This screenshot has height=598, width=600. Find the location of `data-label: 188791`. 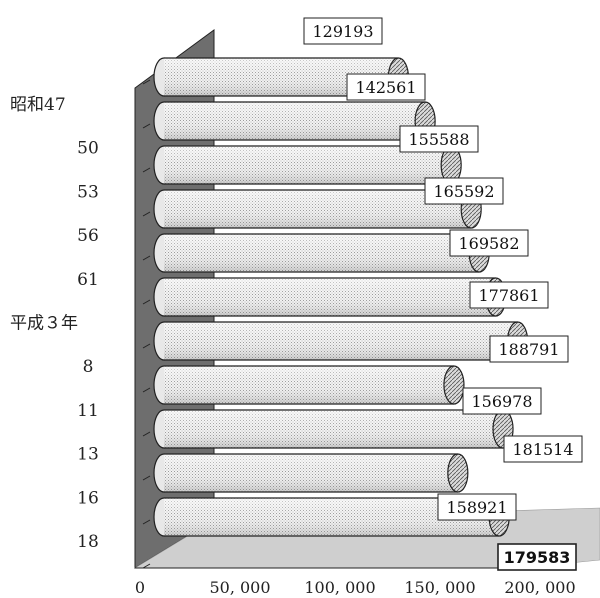

data-label: 188791 is located at coordinates (529, 349).